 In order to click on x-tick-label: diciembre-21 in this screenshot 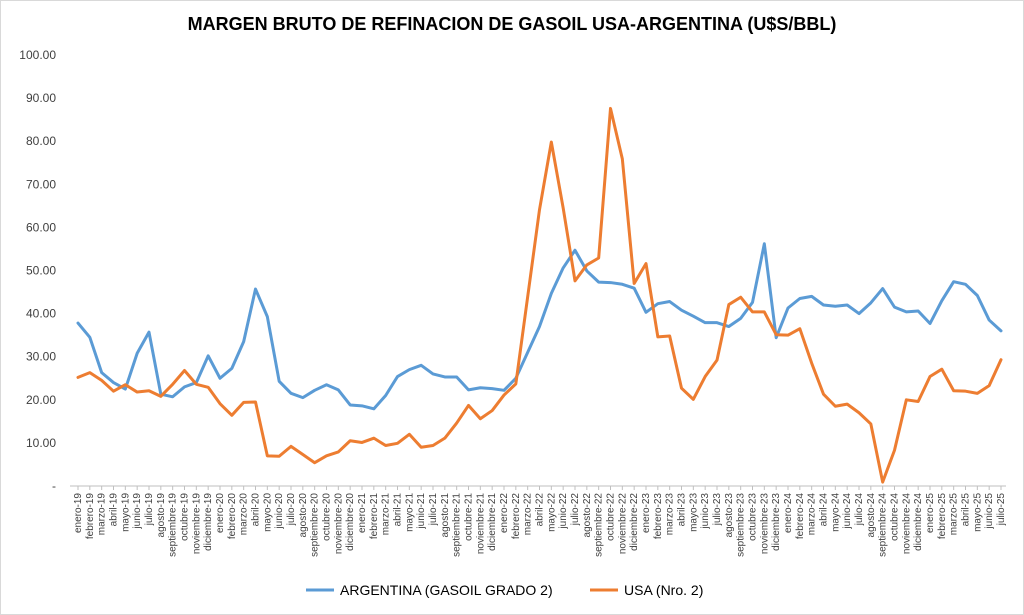, I will do `click(492, 522)`.